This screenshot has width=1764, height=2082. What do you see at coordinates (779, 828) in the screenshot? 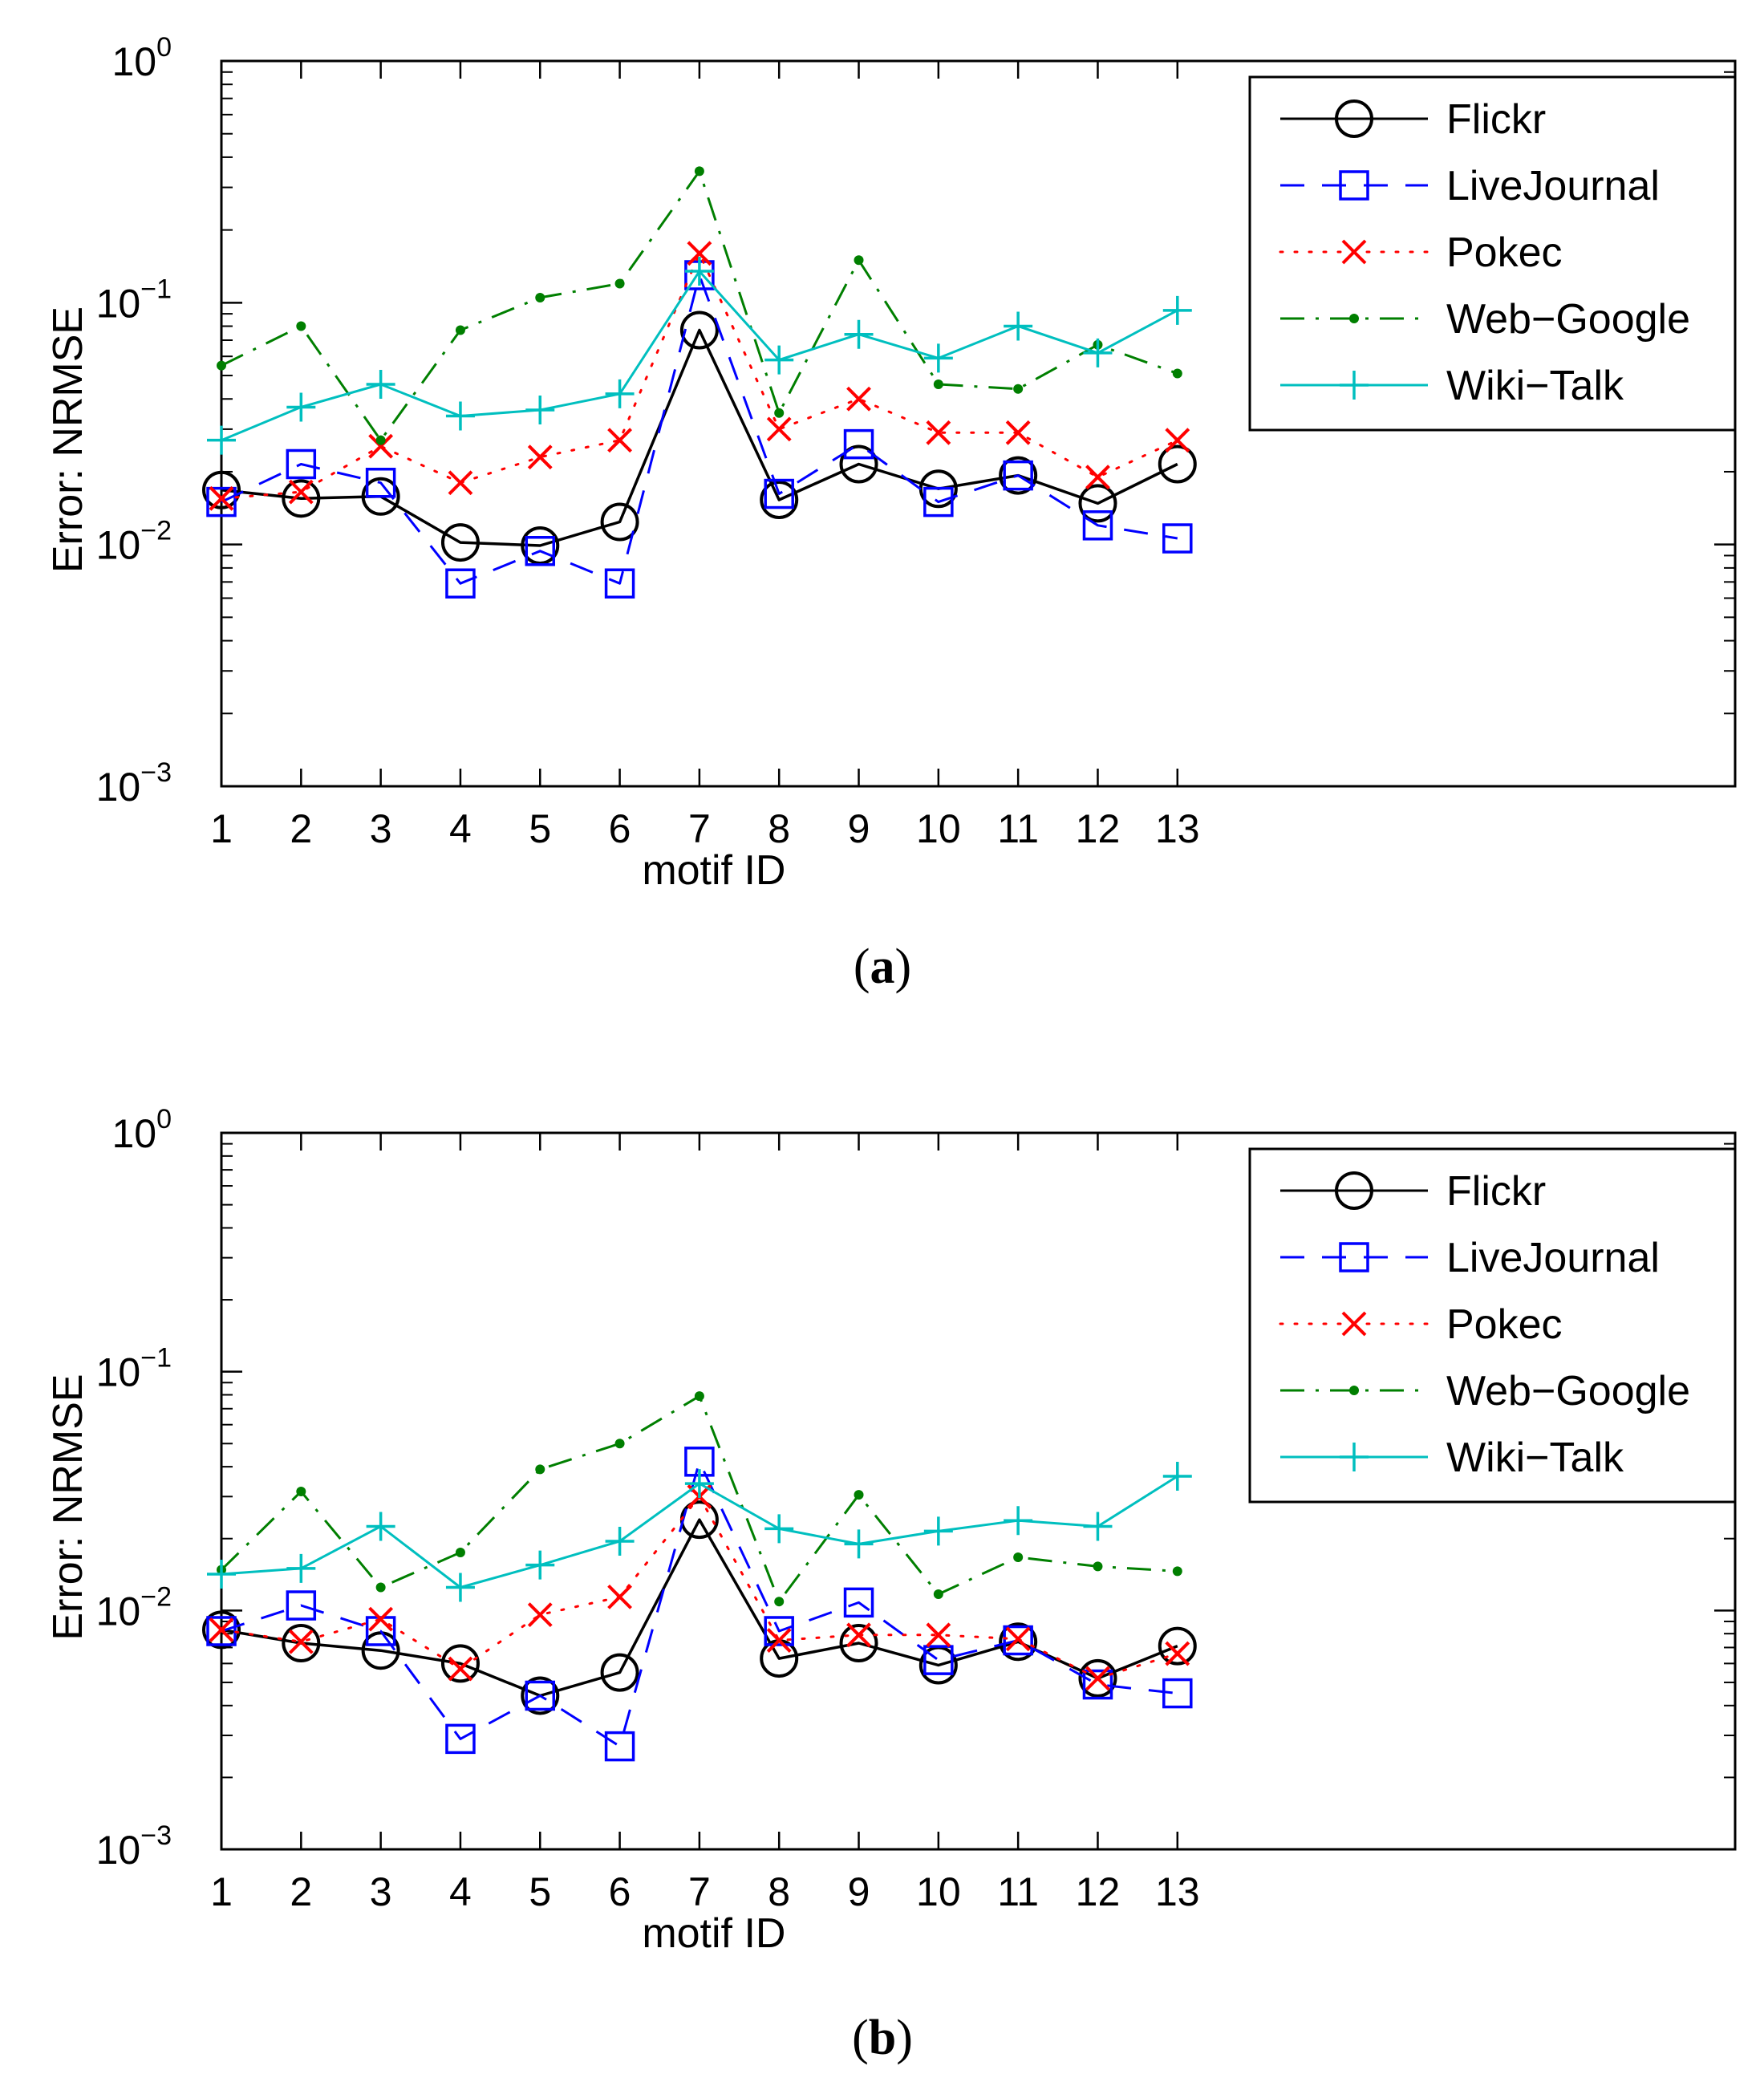
I see `x-tick-label: 8` at bounding box center [779, 828].